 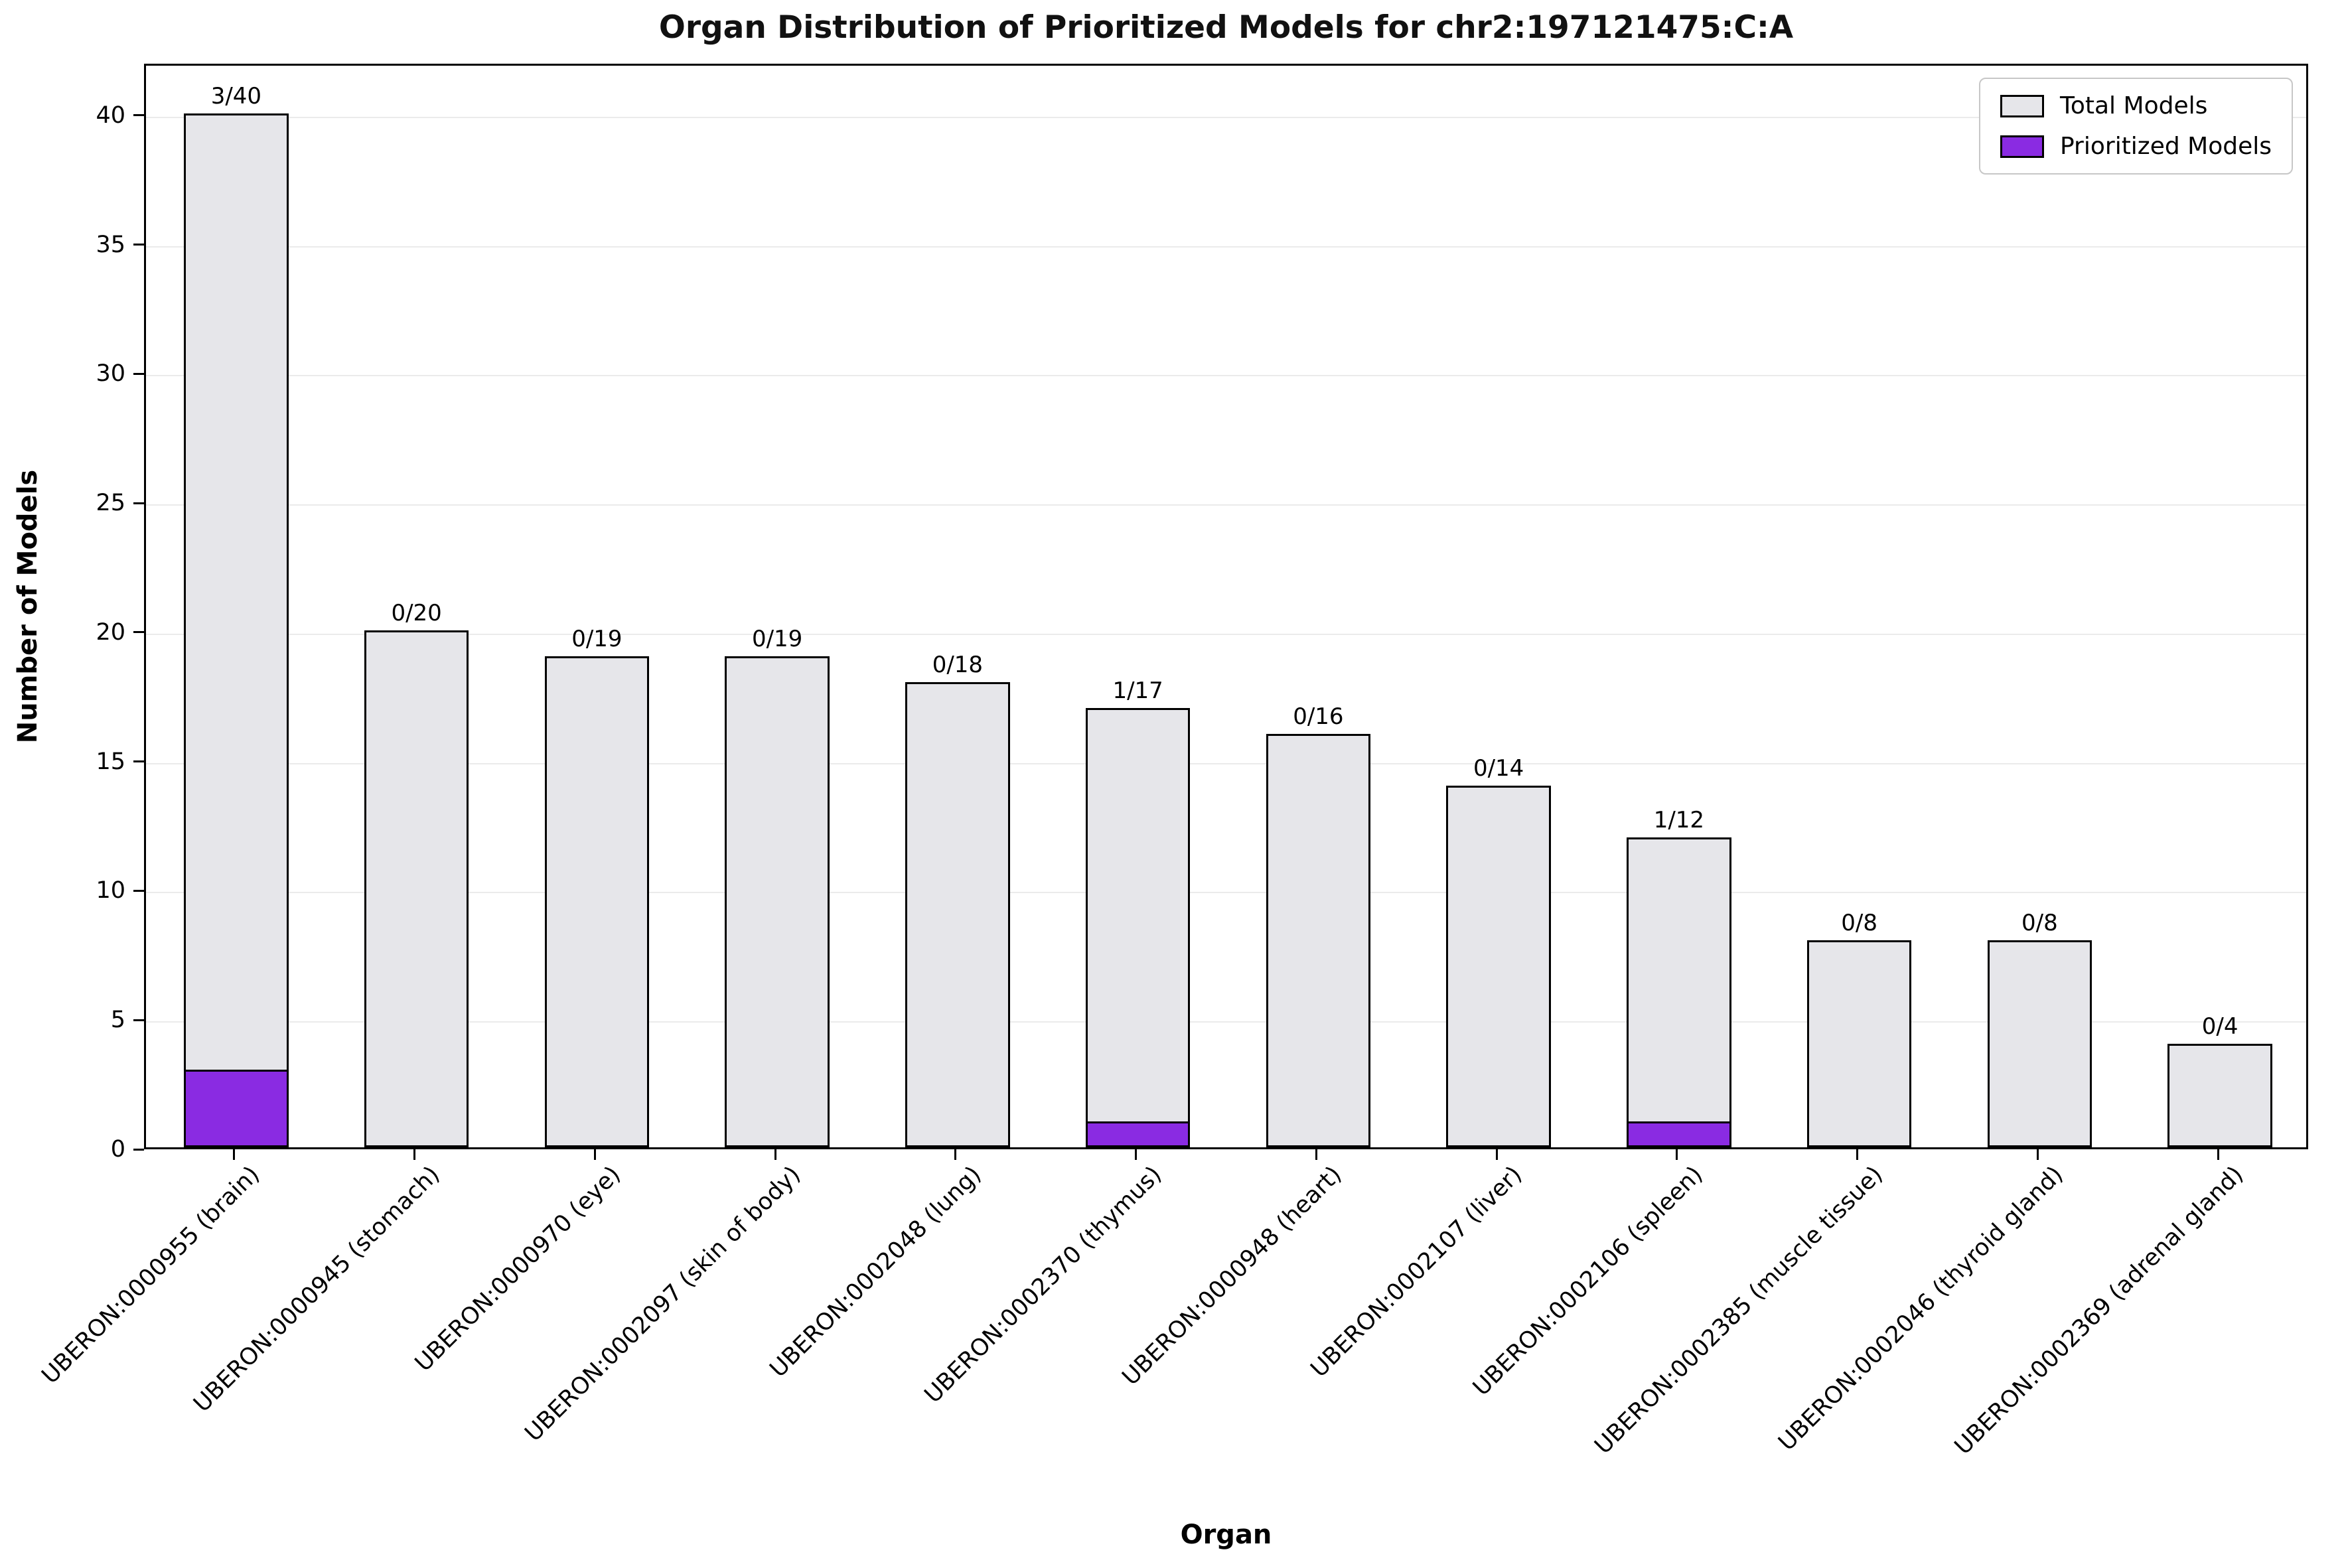 What do you see at coordinates (2099, 1311) in the screenshot?
I see `x-tick-label: UBERON:0002369 (adrenal gland)` at bounding box center [2099, 1311].